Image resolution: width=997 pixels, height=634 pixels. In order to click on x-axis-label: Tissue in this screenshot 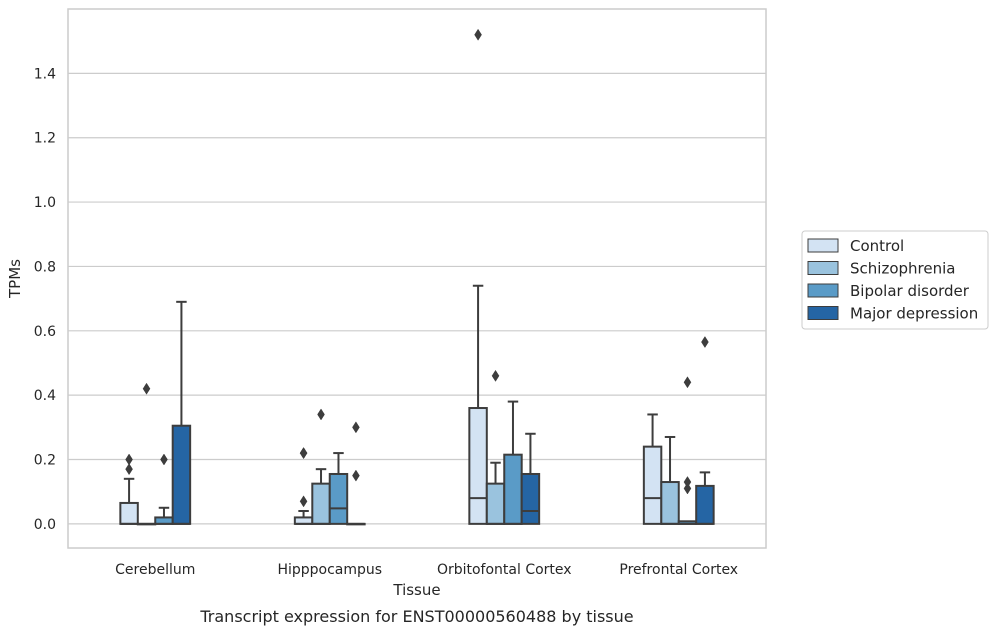, I will do `click(416, 590)`.